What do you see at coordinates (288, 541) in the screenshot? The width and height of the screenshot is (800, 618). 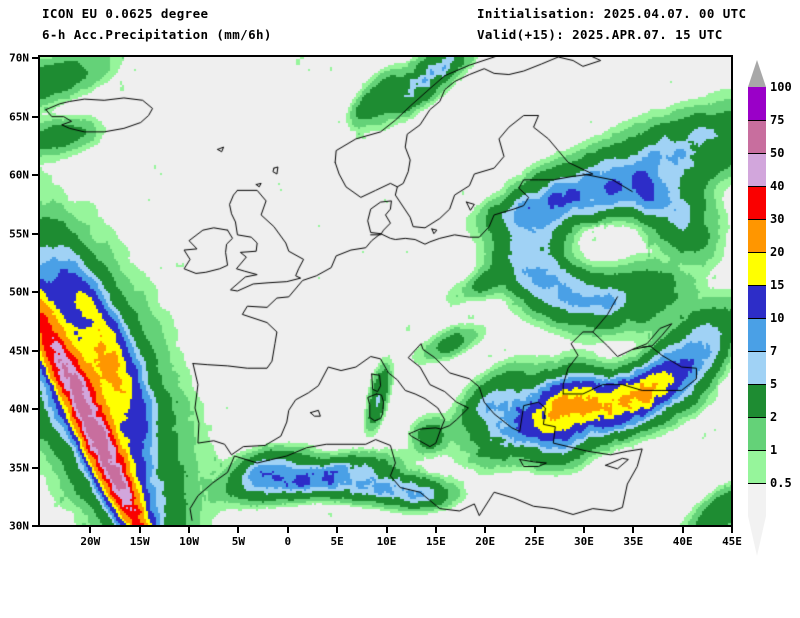 I see `lon-label: 0` at bounding box center [288, 541].